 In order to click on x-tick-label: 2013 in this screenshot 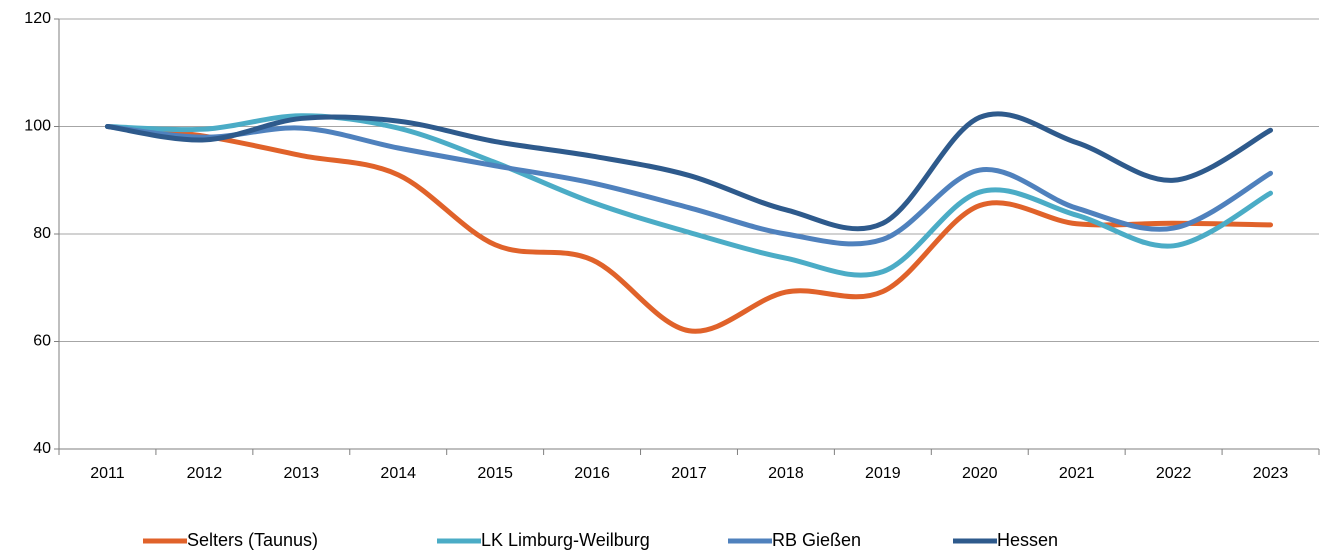, I will do `click(302, 473)`.